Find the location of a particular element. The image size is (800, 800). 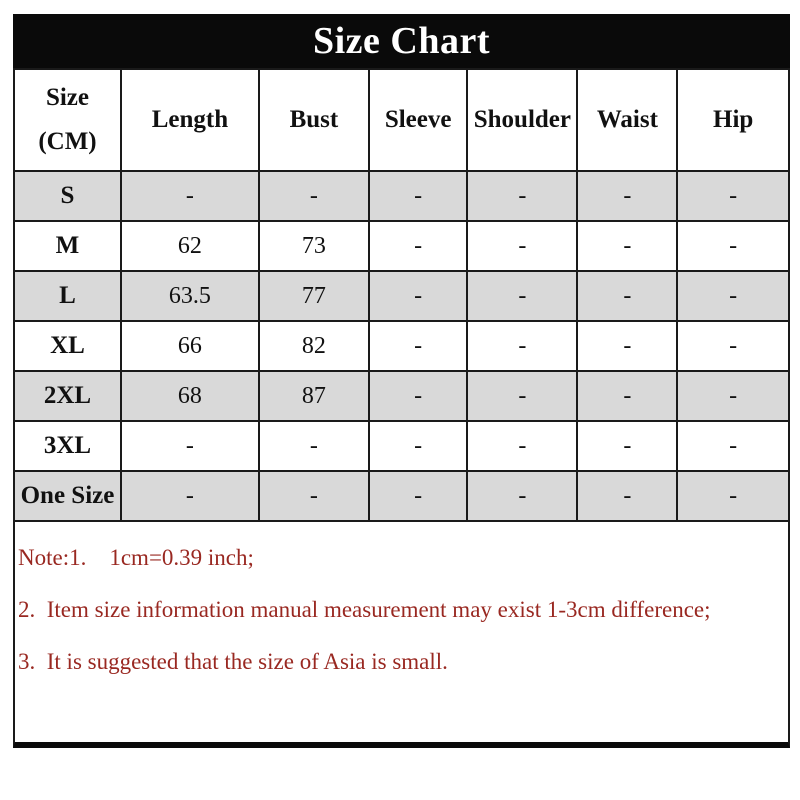

column-header-sleeve: Sleeve is located at coordinates (418, 120).